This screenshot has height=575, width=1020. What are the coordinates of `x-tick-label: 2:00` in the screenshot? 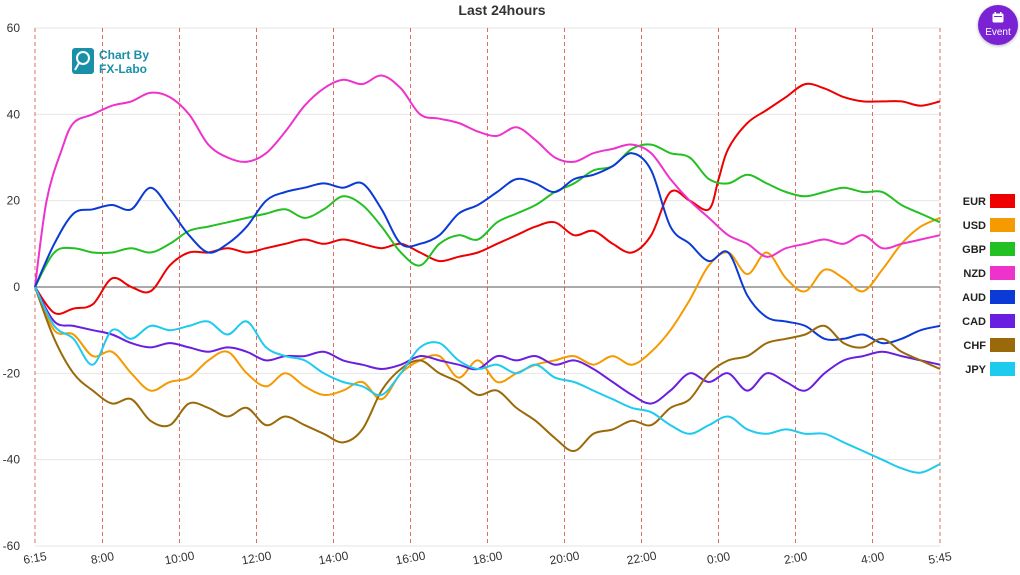 It's located at (796, 558).